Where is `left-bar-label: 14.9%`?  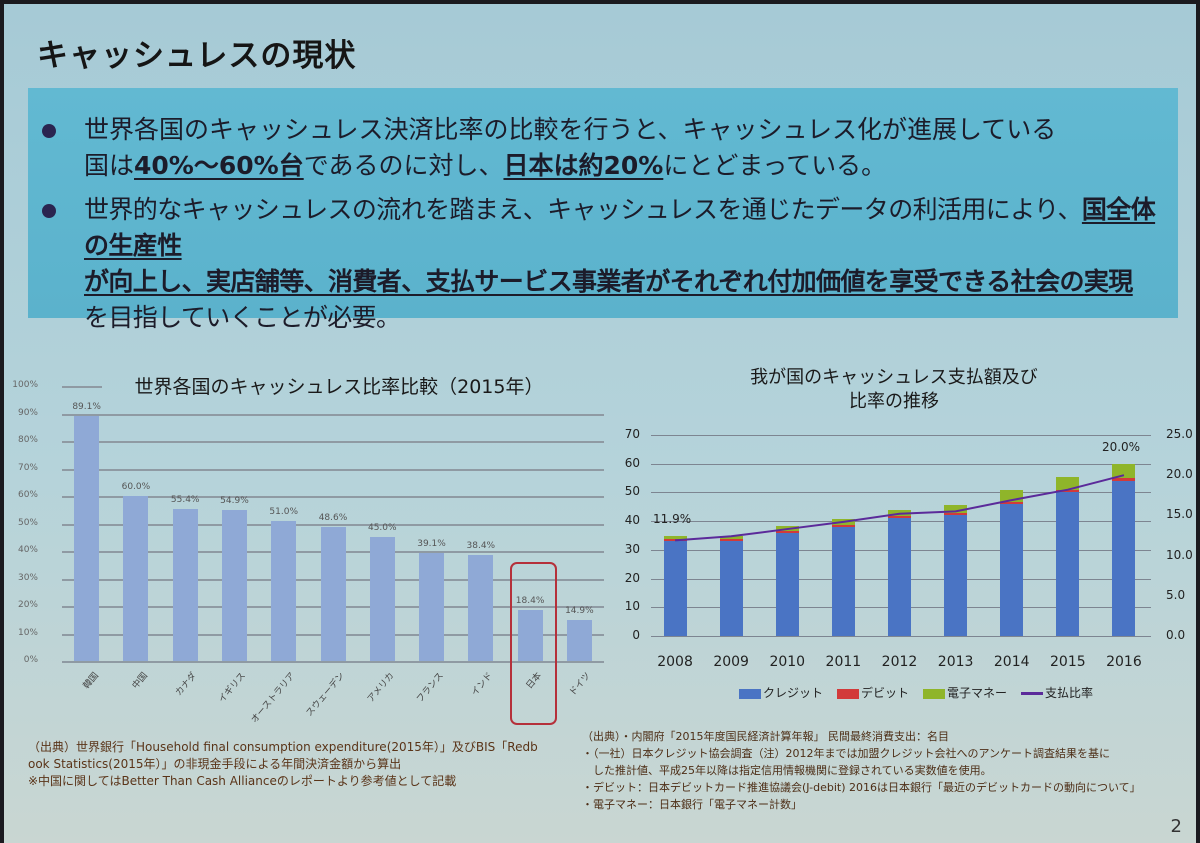
left-bar-label: 14.9% is located at coordinates (579, 611).